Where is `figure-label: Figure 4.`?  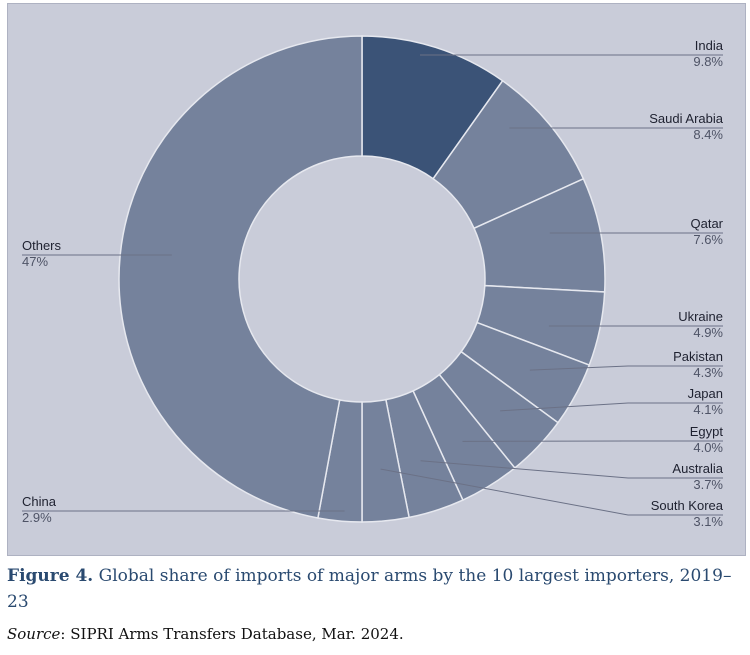
figure-label: Figure 4. is located at coordinates (50, 576).